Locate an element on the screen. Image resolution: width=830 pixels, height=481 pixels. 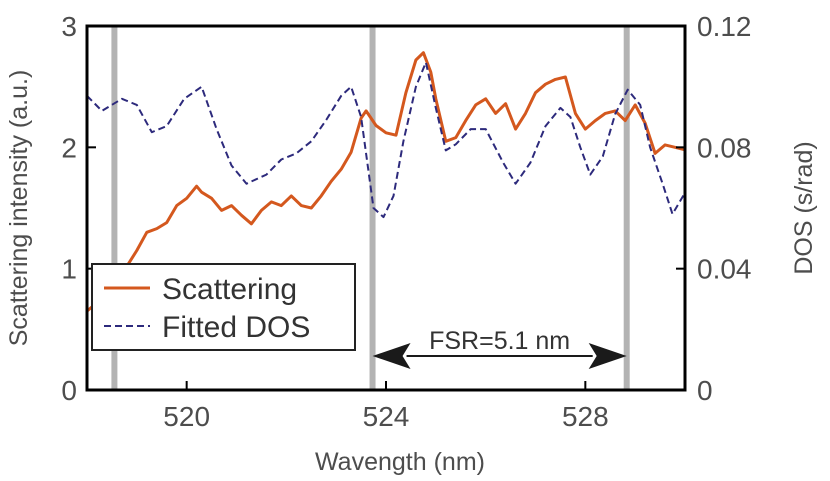
legend-box is located at coordinates (223, 307).